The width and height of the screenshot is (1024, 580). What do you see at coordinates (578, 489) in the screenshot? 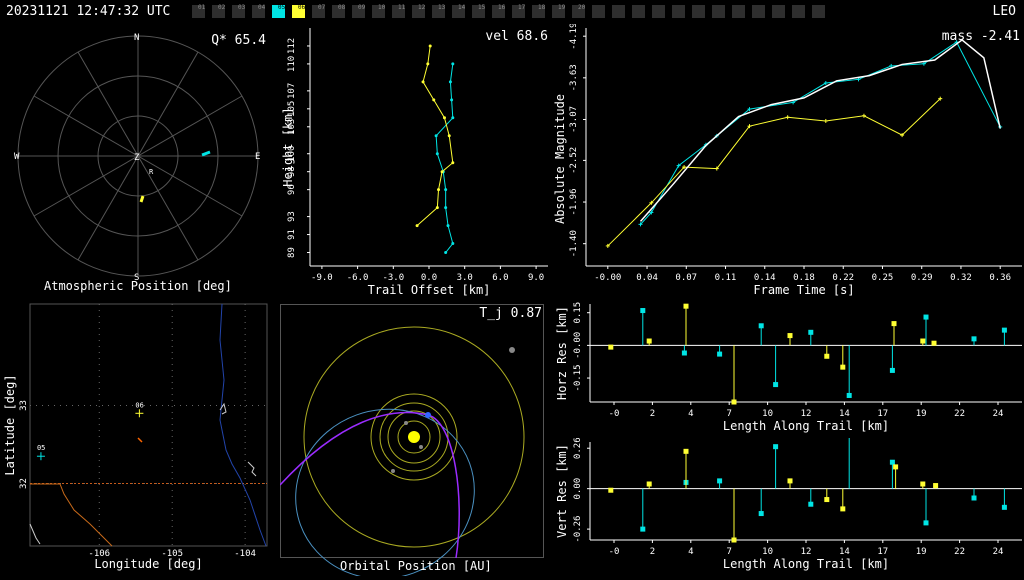
I see `y-tick-label: 0.00` at bounding box center [578, 489].